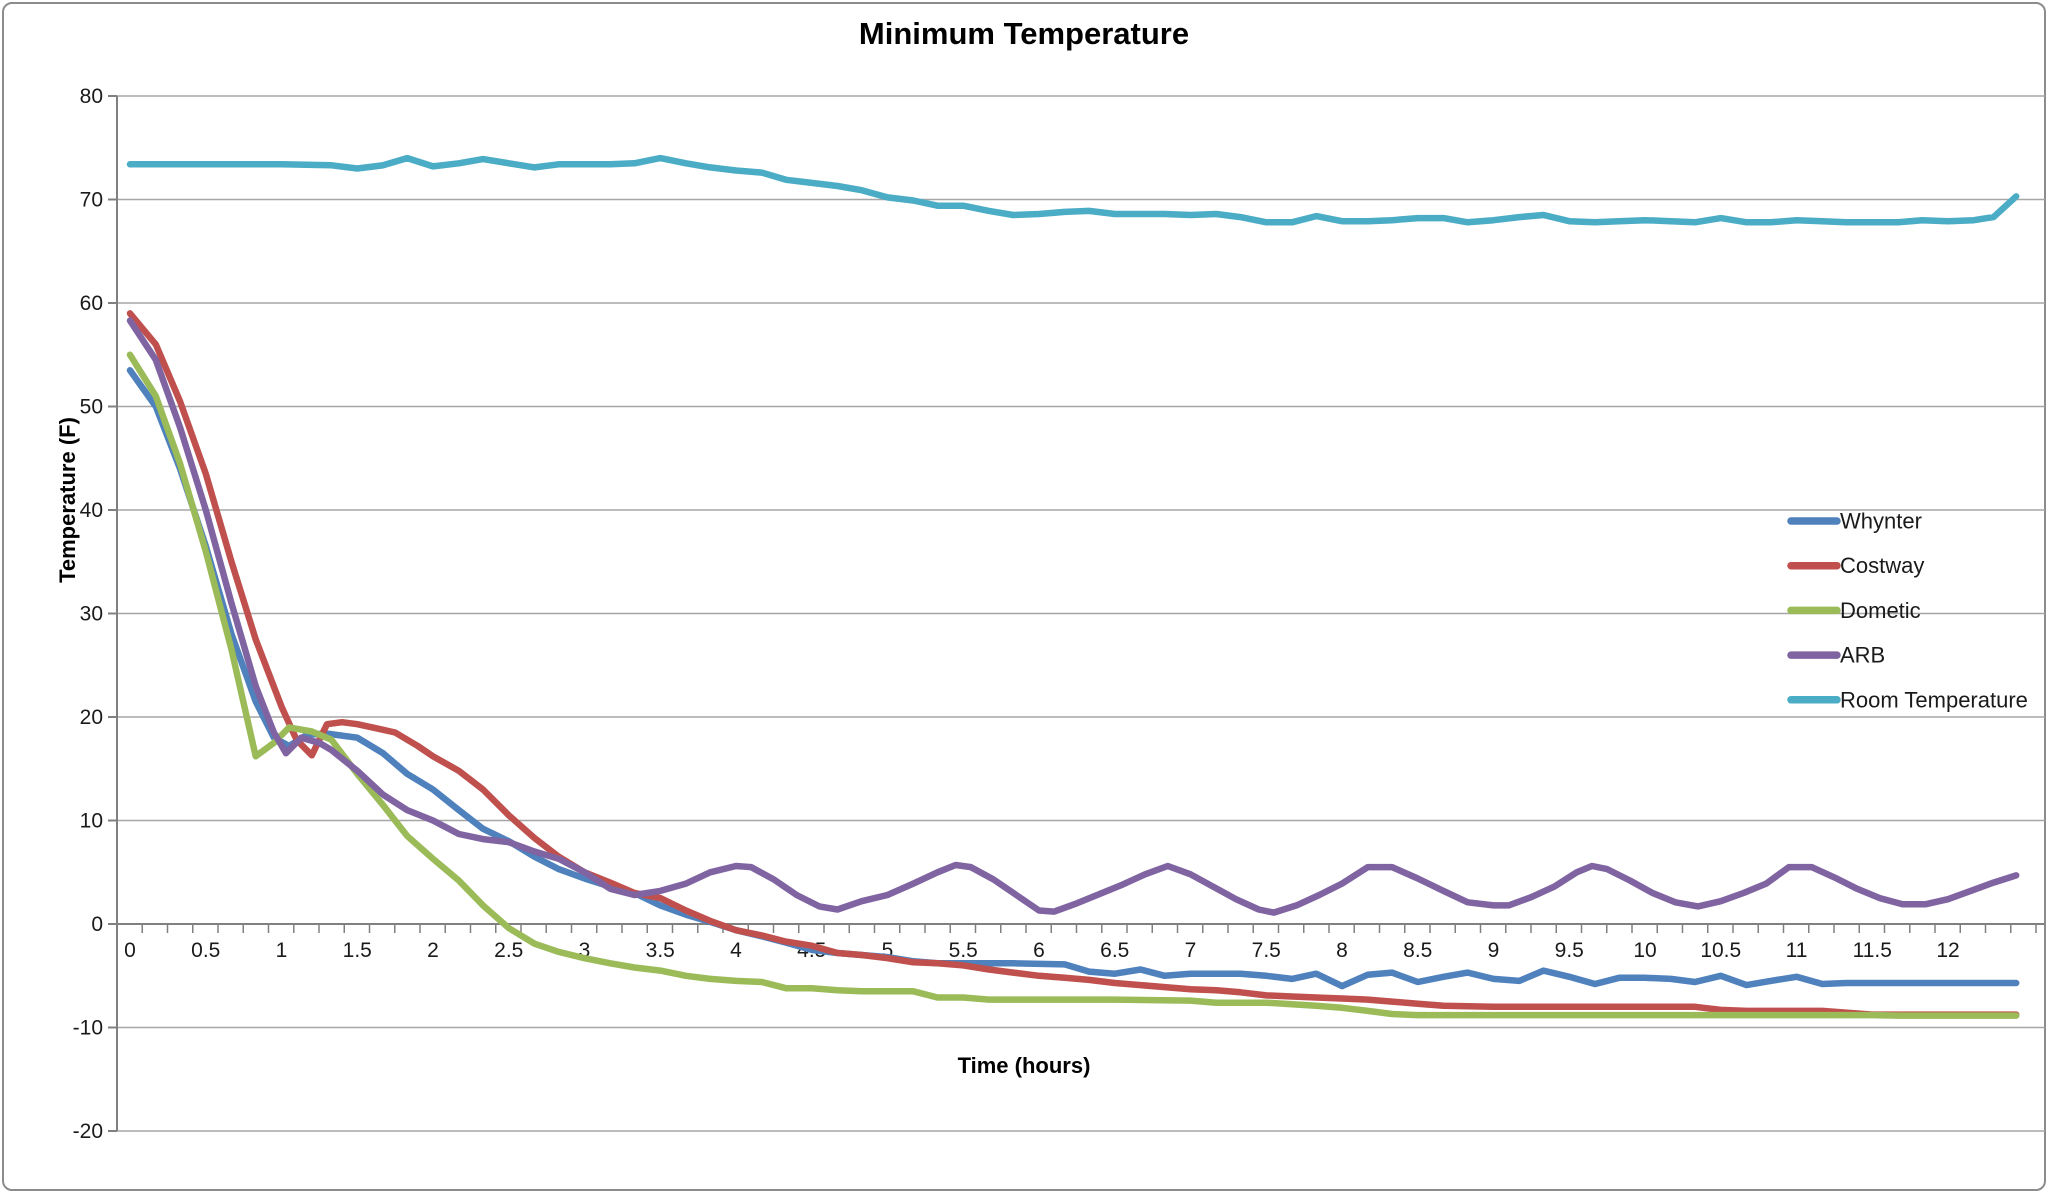  What do you see at coordinates (91, 717) in the screenshot?
I see `y-tick-label: 20` at bounding box center [91, 717].